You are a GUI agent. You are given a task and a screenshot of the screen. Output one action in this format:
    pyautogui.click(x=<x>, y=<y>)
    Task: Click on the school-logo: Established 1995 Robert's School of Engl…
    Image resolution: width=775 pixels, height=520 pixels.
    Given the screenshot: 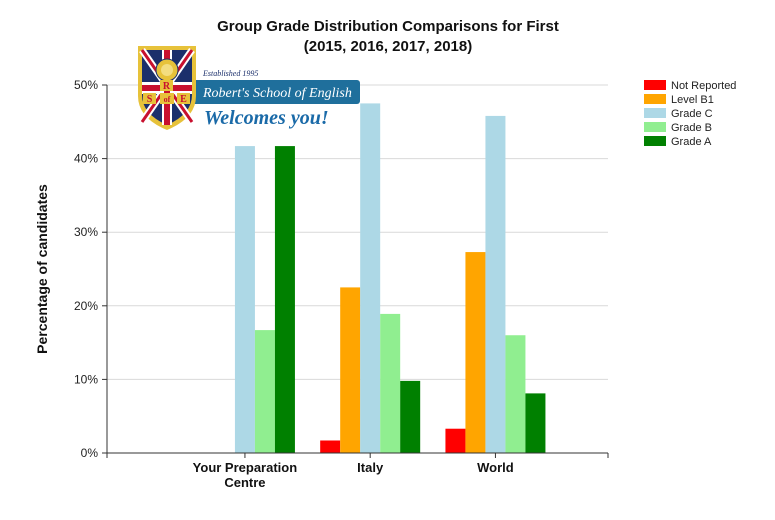 What is the action you would take?
    pyautogui.click(x=249, y=88)
    